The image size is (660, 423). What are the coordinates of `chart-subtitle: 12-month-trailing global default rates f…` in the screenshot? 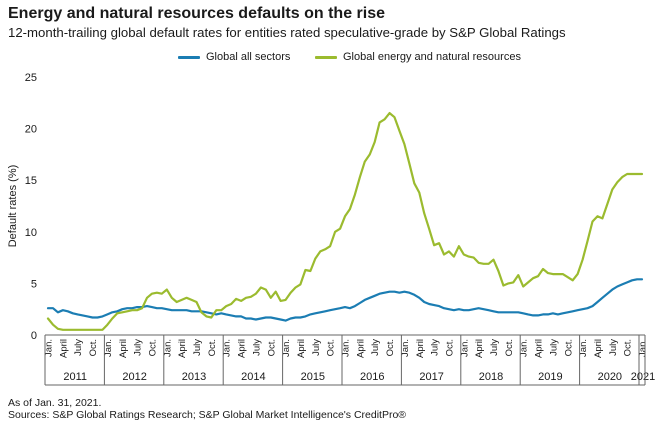 It's located at (287, 32).